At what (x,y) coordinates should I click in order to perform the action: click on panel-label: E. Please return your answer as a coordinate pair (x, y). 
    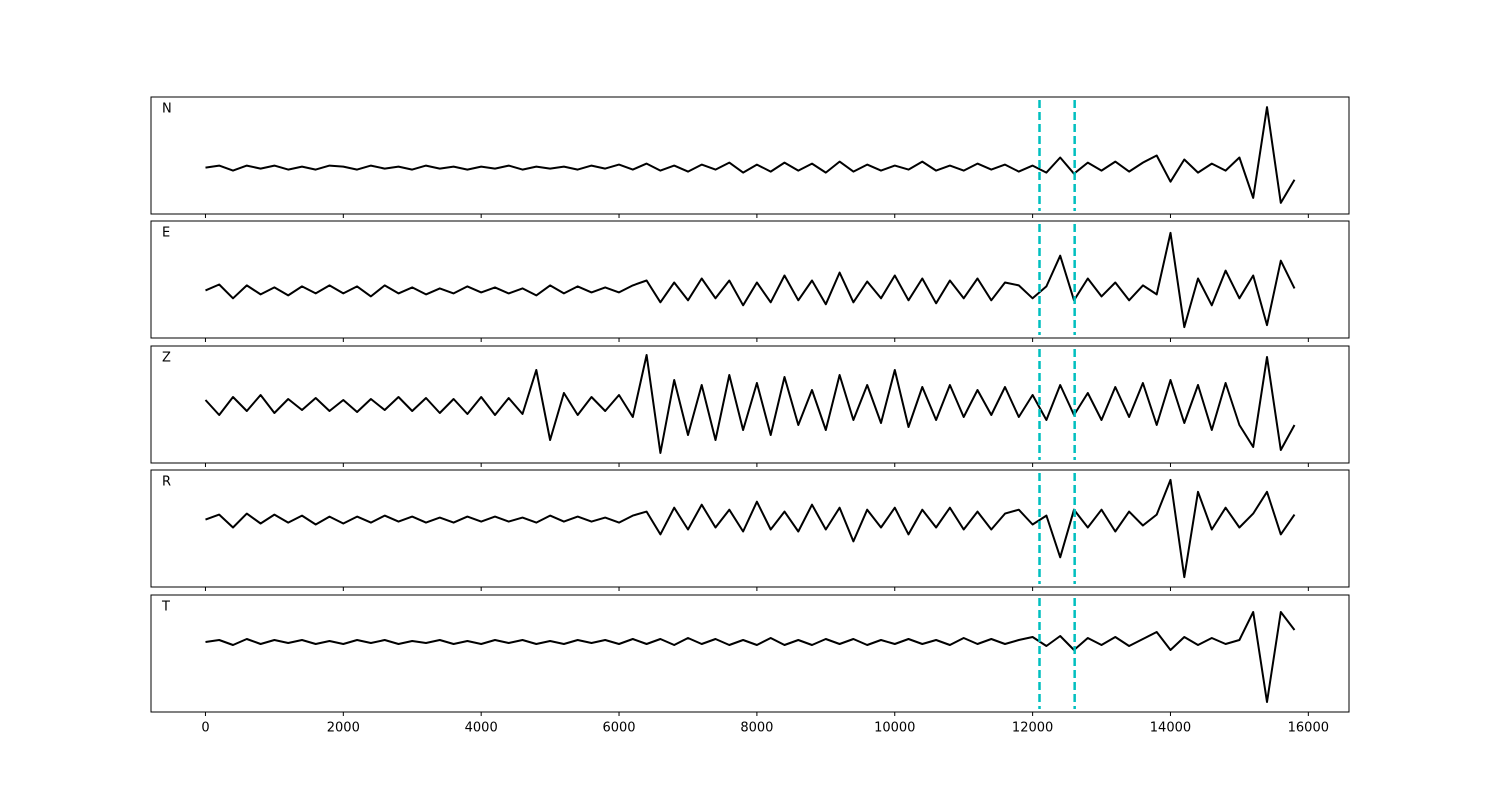
    Looking at the image, I should click on (166, 233).